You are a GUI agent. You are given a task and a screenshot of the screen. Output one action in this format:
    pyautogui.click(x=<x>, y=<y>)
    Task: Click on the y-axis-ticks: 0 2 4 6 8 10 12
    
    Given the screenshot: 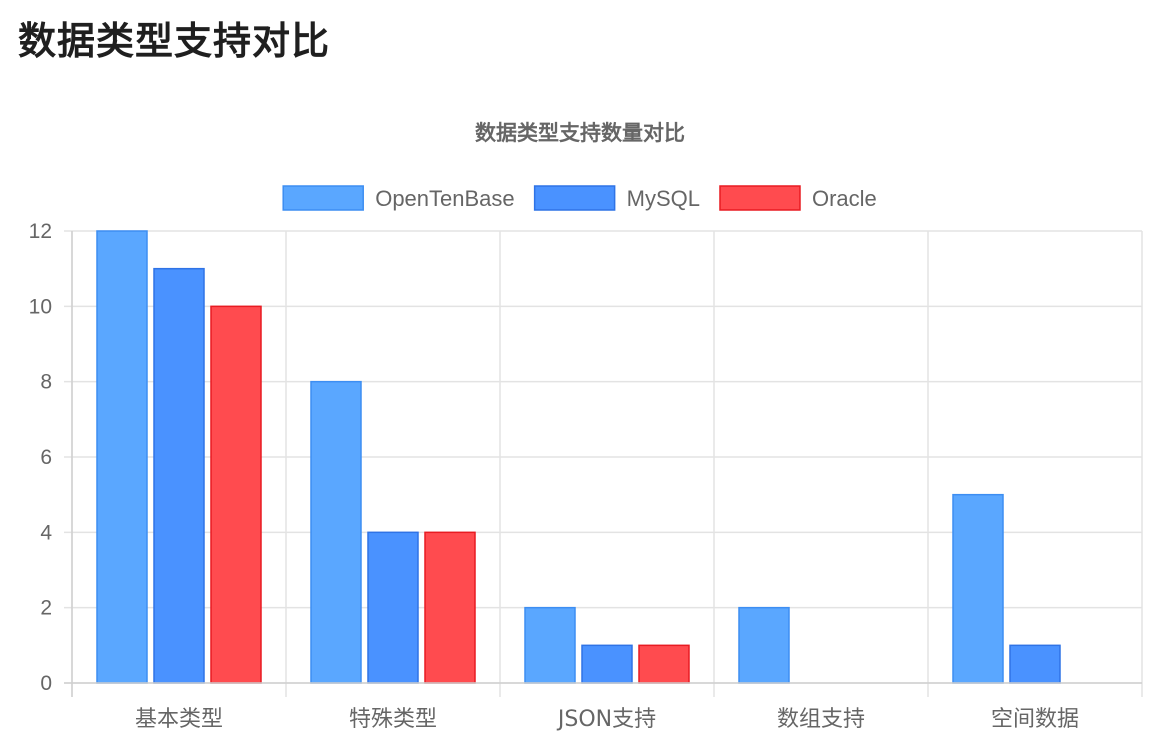 What is the action you would take?
    pyautogui.click(x=41, y=457)
    